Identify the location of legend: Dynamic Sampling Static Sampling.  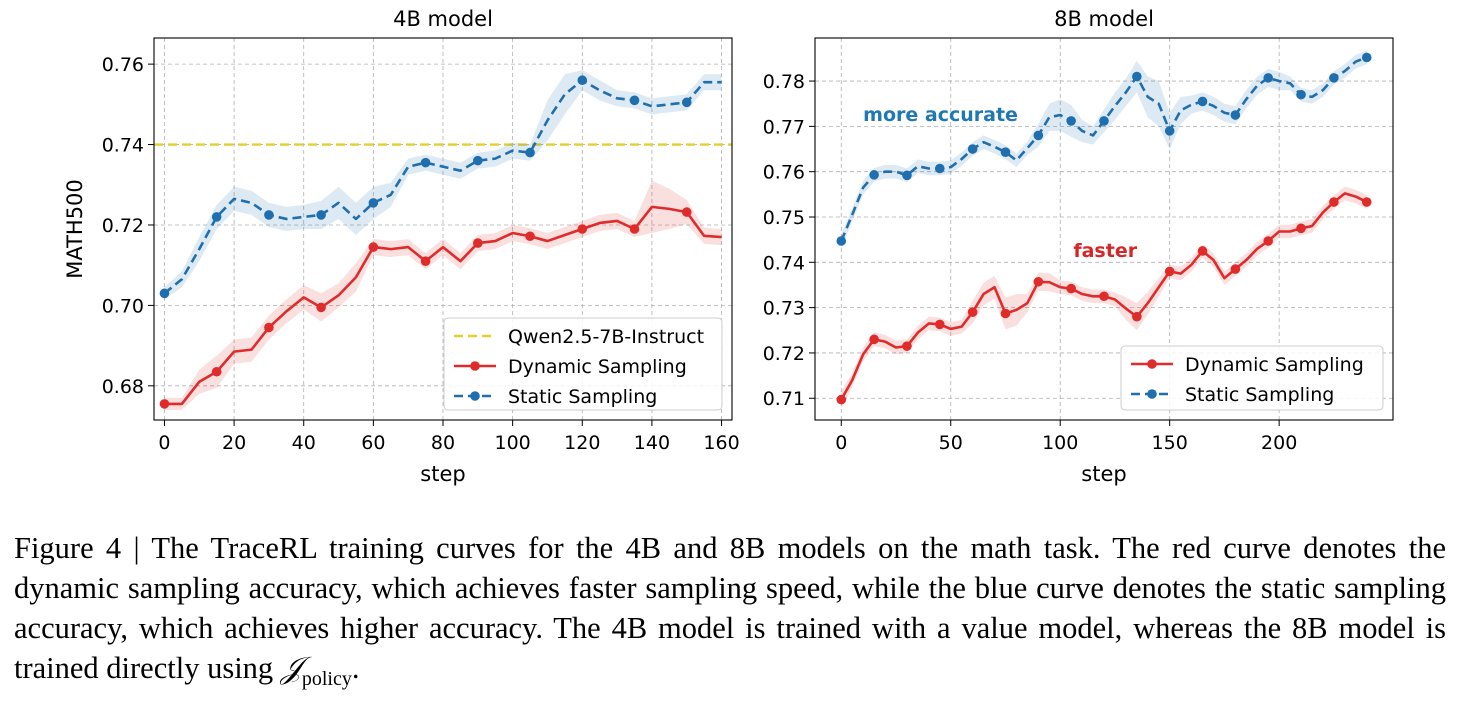
(1252, 378).